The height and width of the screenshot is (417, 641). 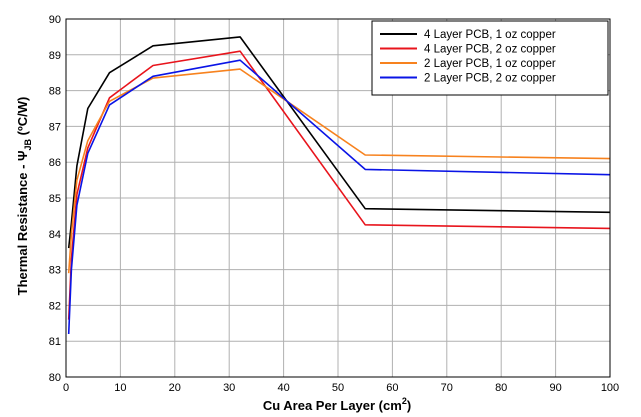 What do you see at coordinates (55, 56) in the screenshot?
I see `y-tick-label: 89` at bounding box center [55, 56].